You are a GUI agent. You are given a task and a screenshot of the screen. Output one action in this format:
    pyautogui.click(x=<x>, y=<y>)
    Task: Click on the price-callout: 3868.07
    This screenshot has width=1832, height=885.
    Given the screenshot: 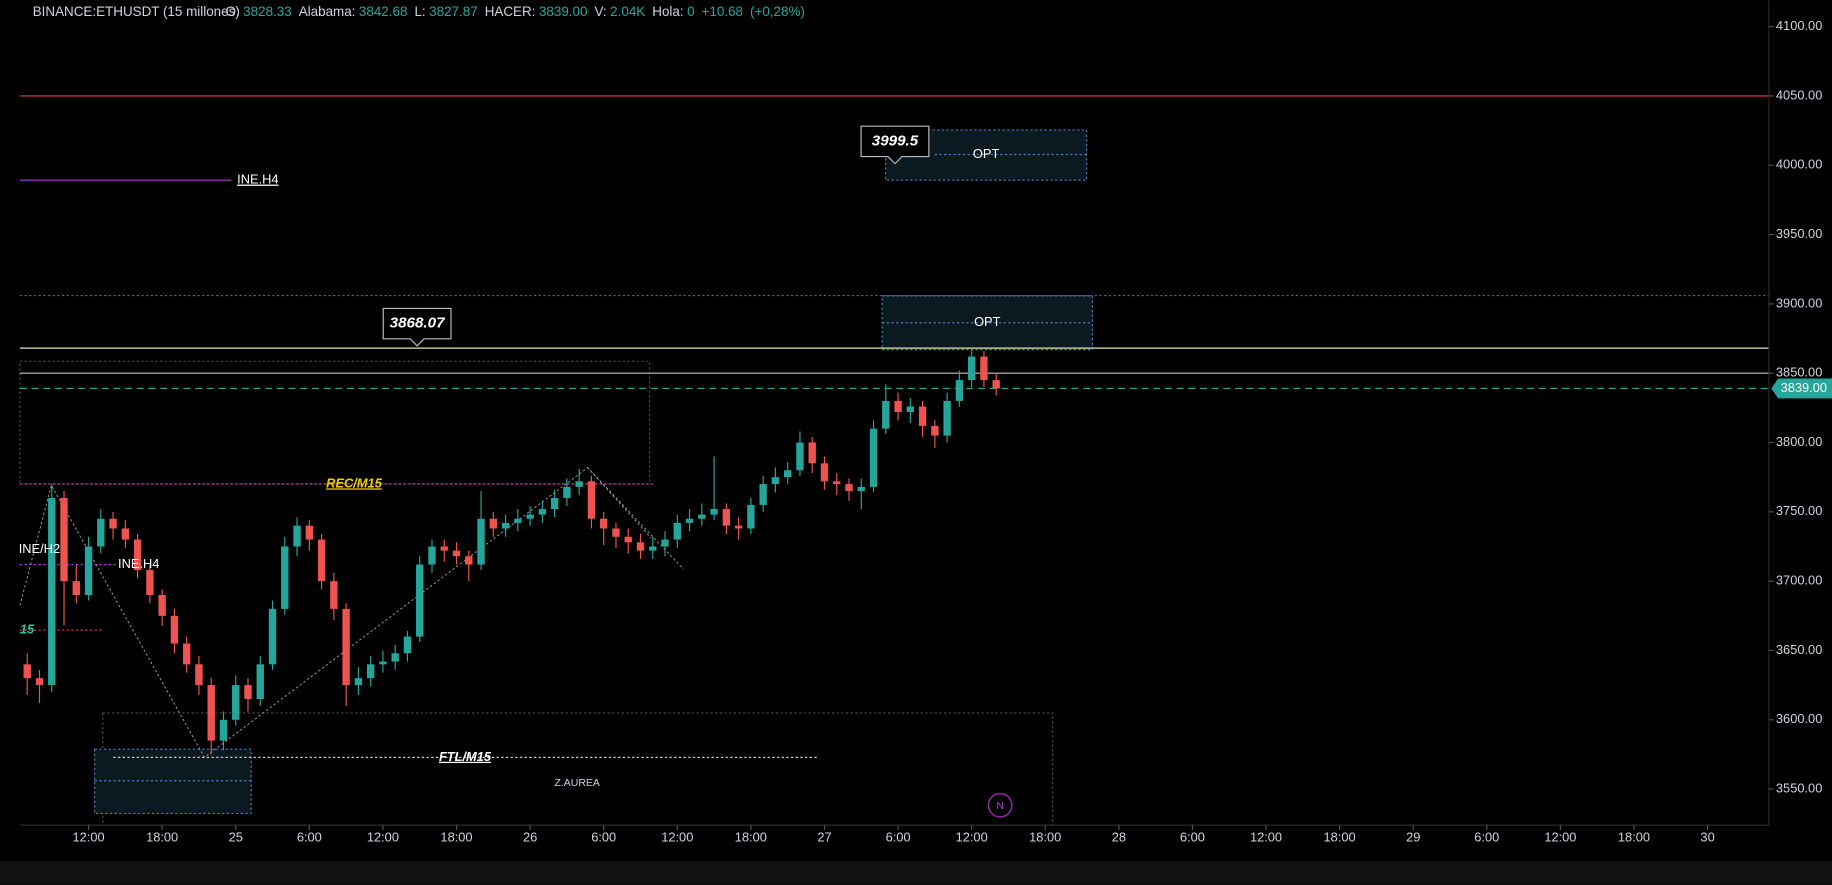 What is the action you would take?
    pyautogui.click(x=417, y=327)
    